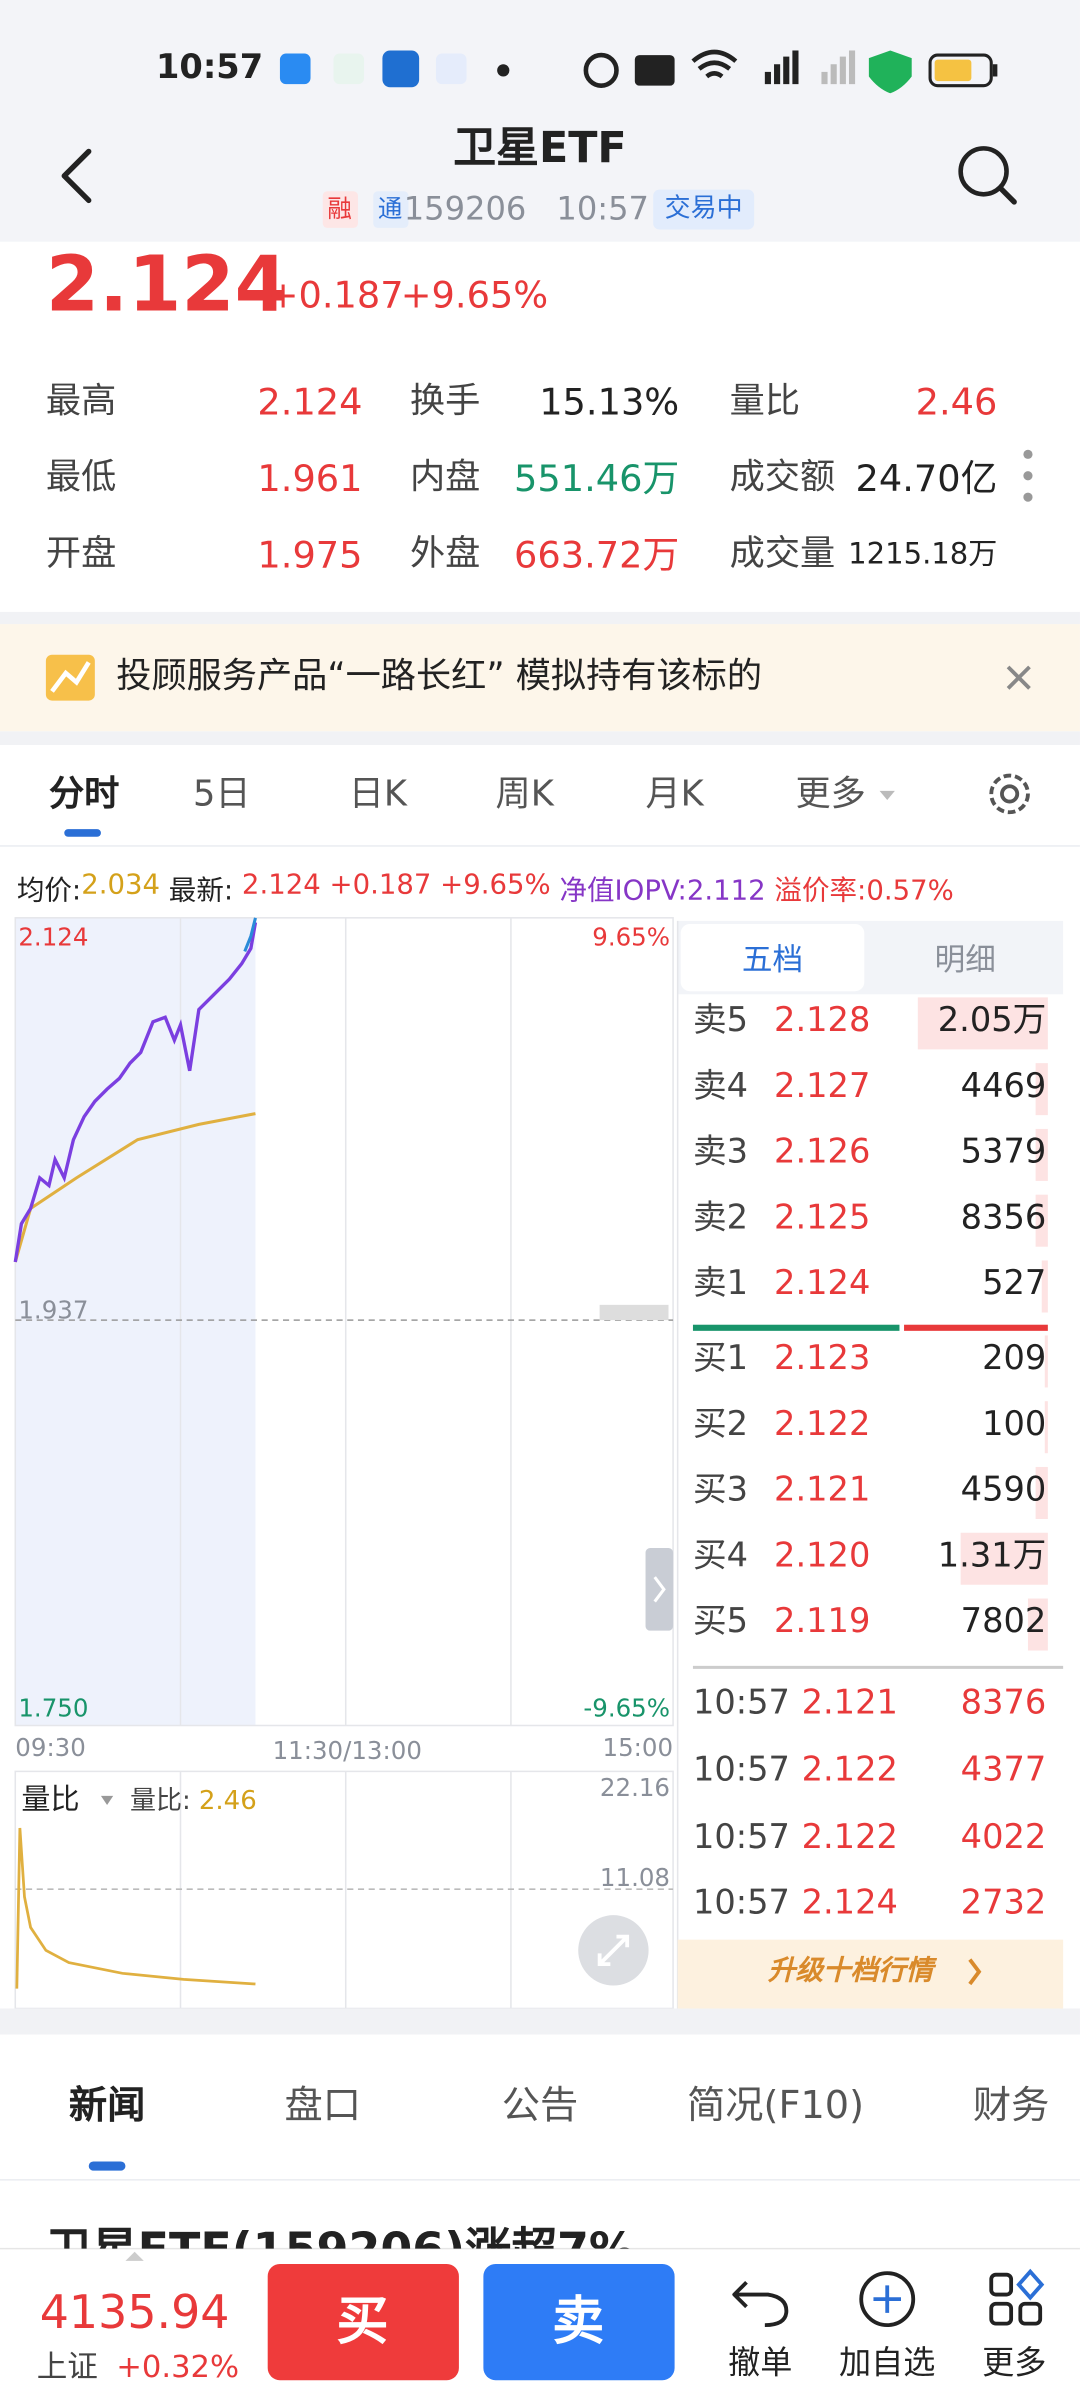 Image resolution: width=1080 pixels, height=2400 pixels. Describe the element at coordinates (310, 402) in the screenshot. I see `stat-value: 2.124` at that location.